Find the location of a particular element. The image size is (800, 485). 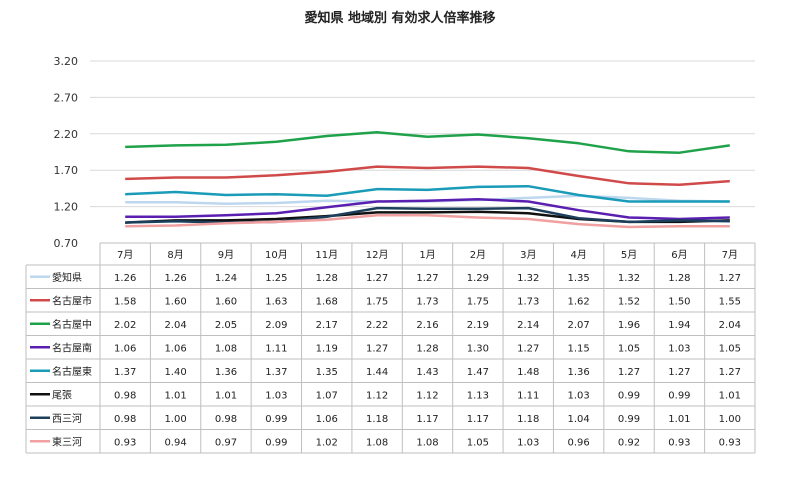

x-category-label: 6月 is located at coordinates (679, 255).